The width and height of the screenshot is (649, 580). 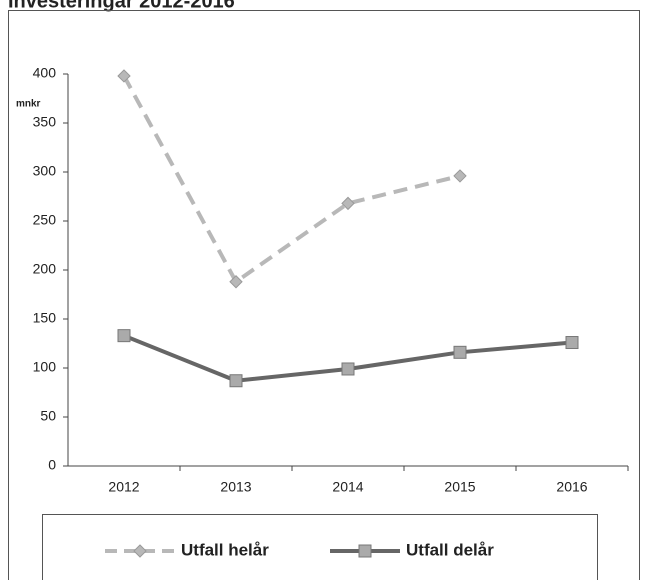 I want to click on y-tick-label: 250, so click(x=45, y=220).